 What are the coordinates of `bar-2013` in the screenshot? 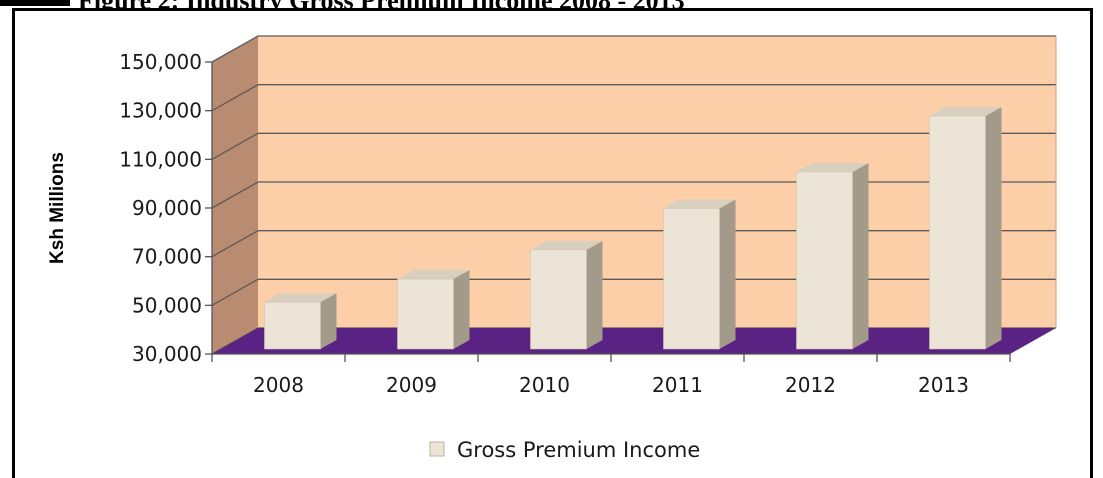 It's located at (965, 228).